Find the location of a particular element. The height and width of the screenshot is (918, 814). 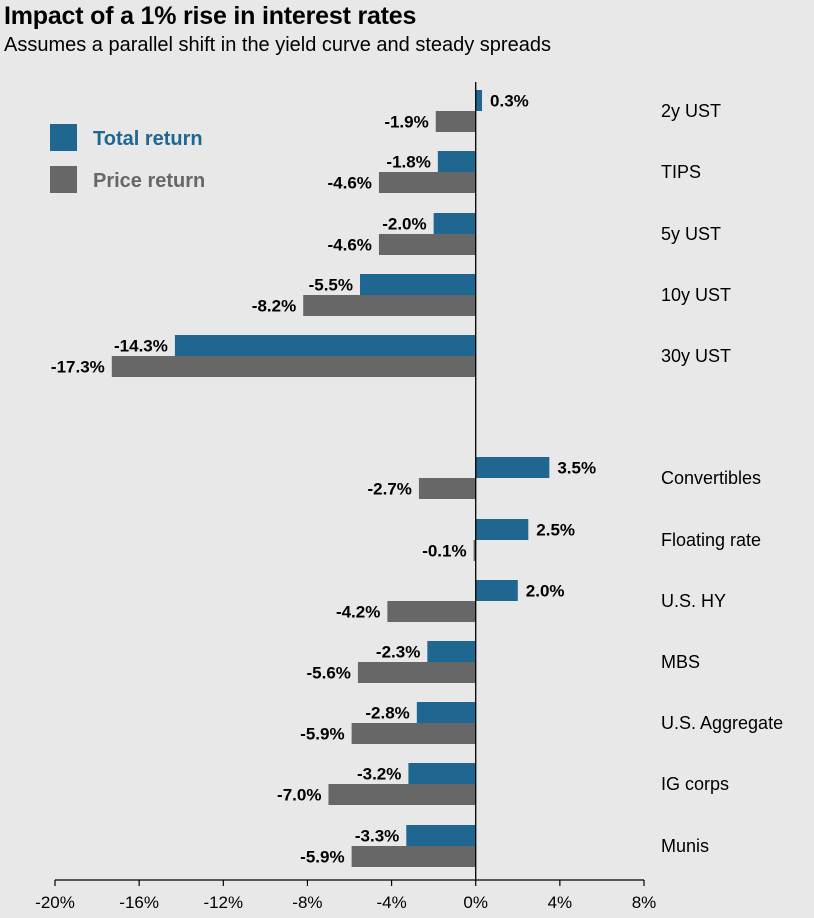

price-return-value-label: -7.0% is located at coordinates (299, 795).